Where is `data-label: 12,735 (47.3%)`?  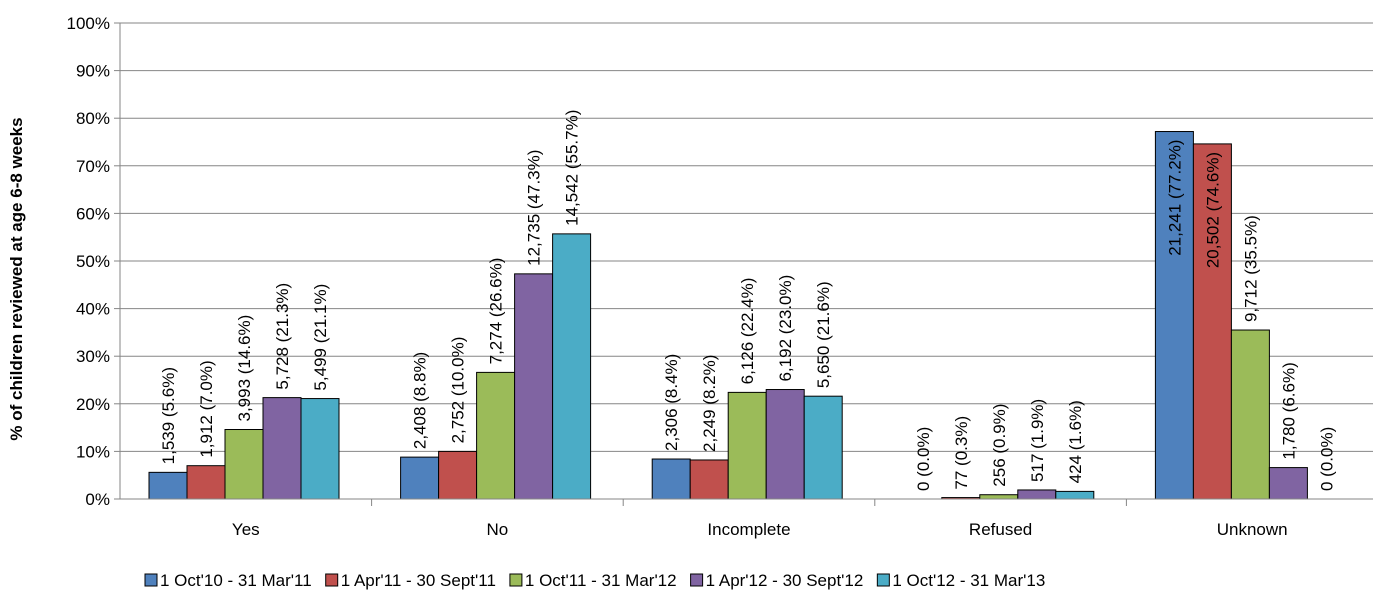 data-label: 12,735 (47.3%) is located at coordinates (534, 208).